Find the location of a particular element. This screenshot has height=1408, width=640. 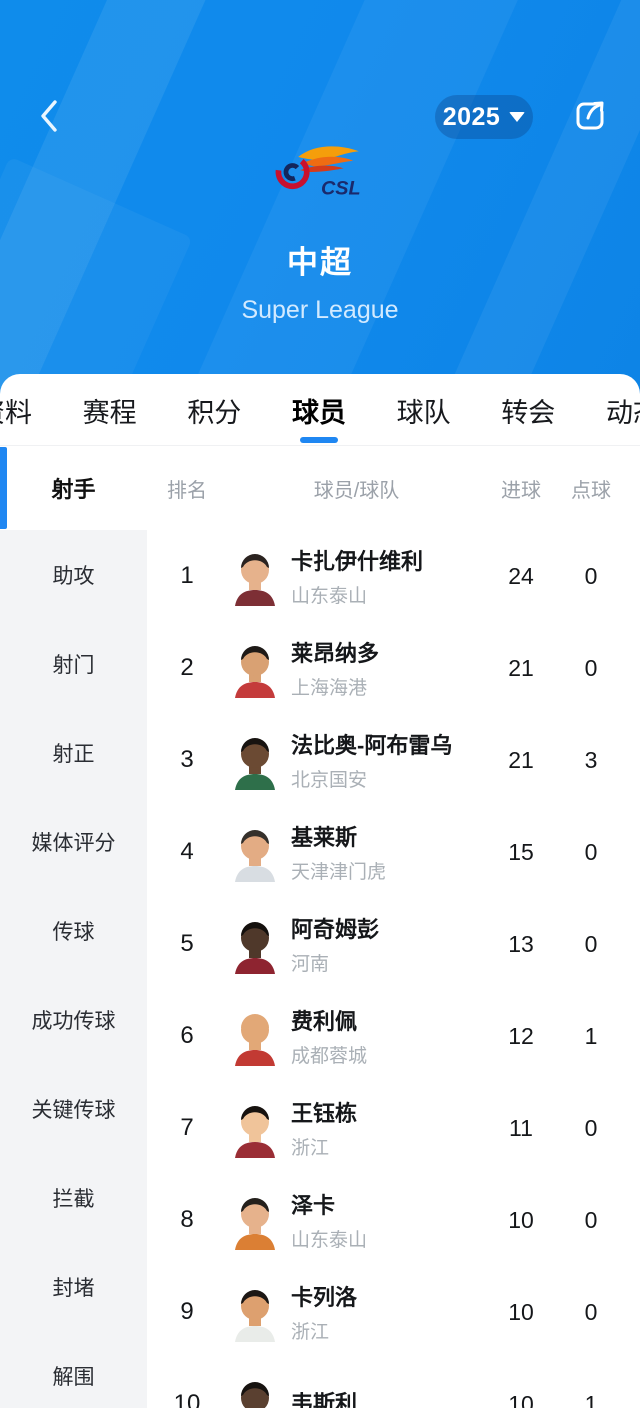

svg-text: CSL is located at coordinates (341, 189).